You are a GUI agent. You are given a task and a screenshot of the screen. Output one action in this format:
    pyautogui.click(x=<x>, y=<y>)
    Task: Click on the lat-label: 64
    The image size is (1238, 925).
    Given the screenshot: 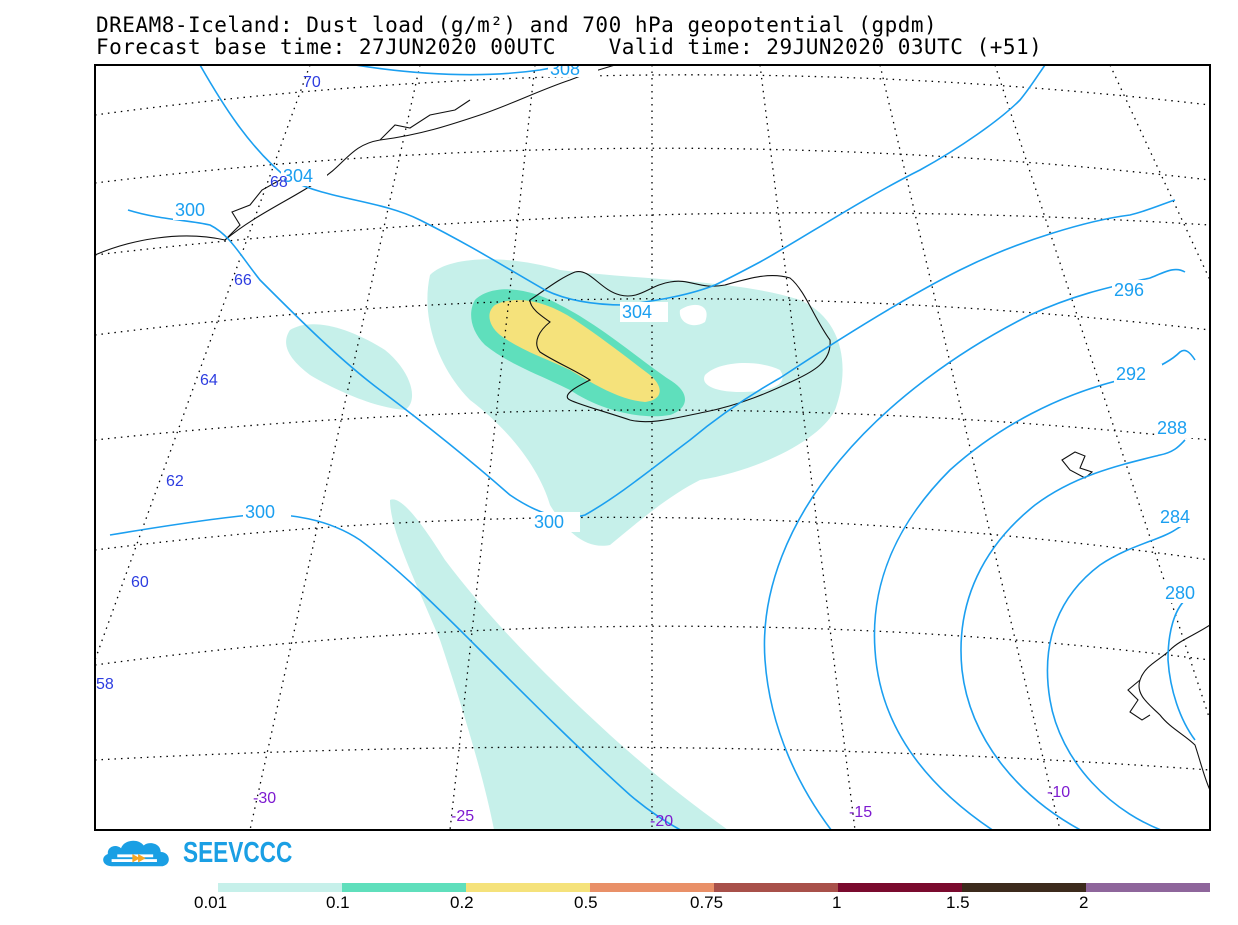 What is the action you would take?
    pyautogui.click(x=209, y=380)
    